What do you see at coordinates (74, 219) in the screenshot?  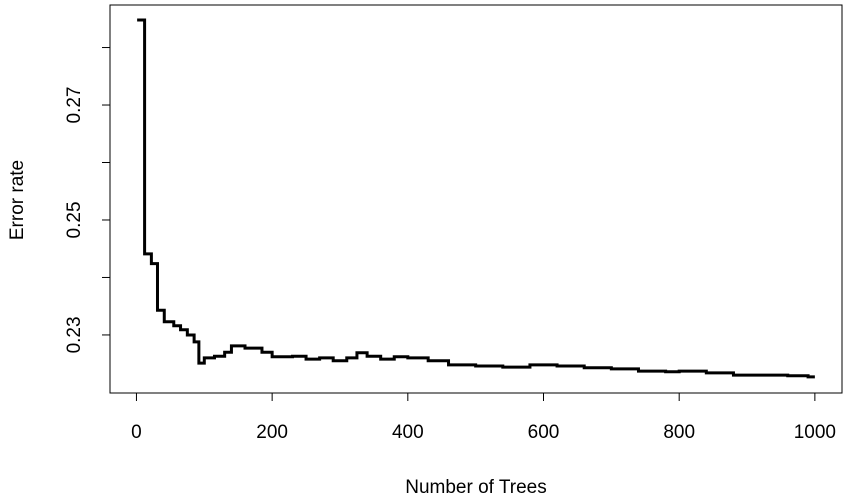 I see `y-tick-label: 0.25` at bounding box center [74, 219].